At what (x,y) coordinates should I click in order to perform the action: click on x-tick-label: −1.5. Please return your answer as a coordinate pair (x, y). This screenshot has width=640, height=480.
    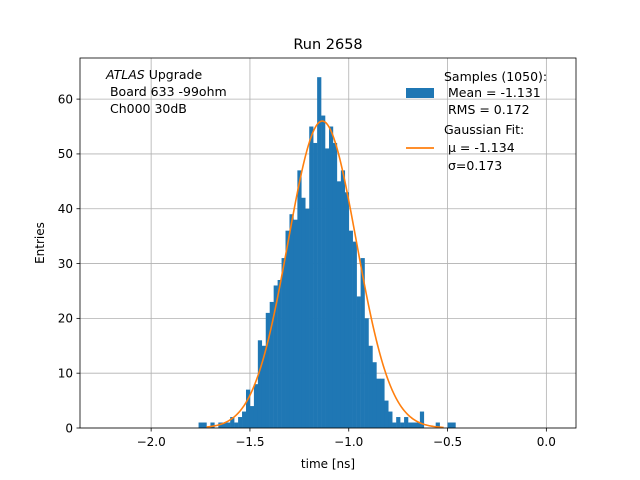
    Looking at the image, I should click on (249, 442).